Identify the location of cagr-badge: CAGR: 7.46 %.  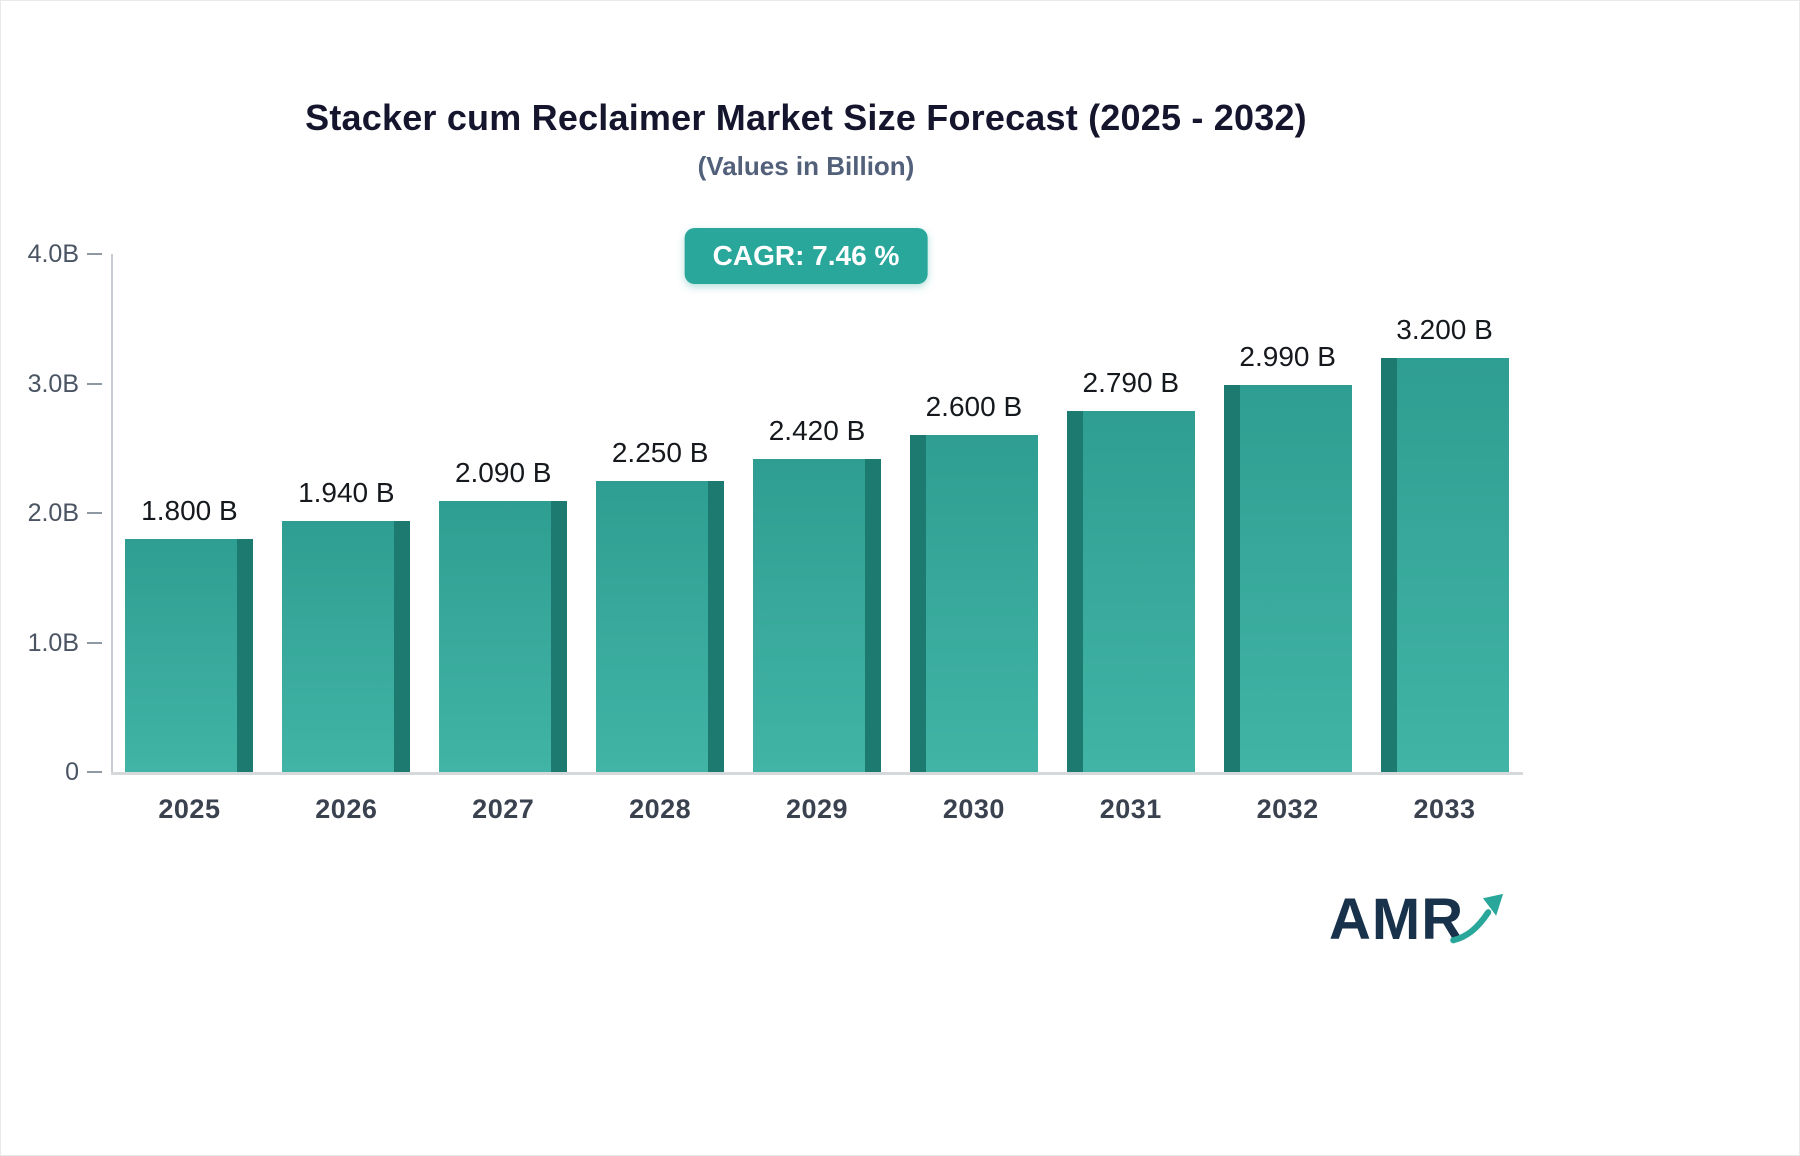
(806, 256).